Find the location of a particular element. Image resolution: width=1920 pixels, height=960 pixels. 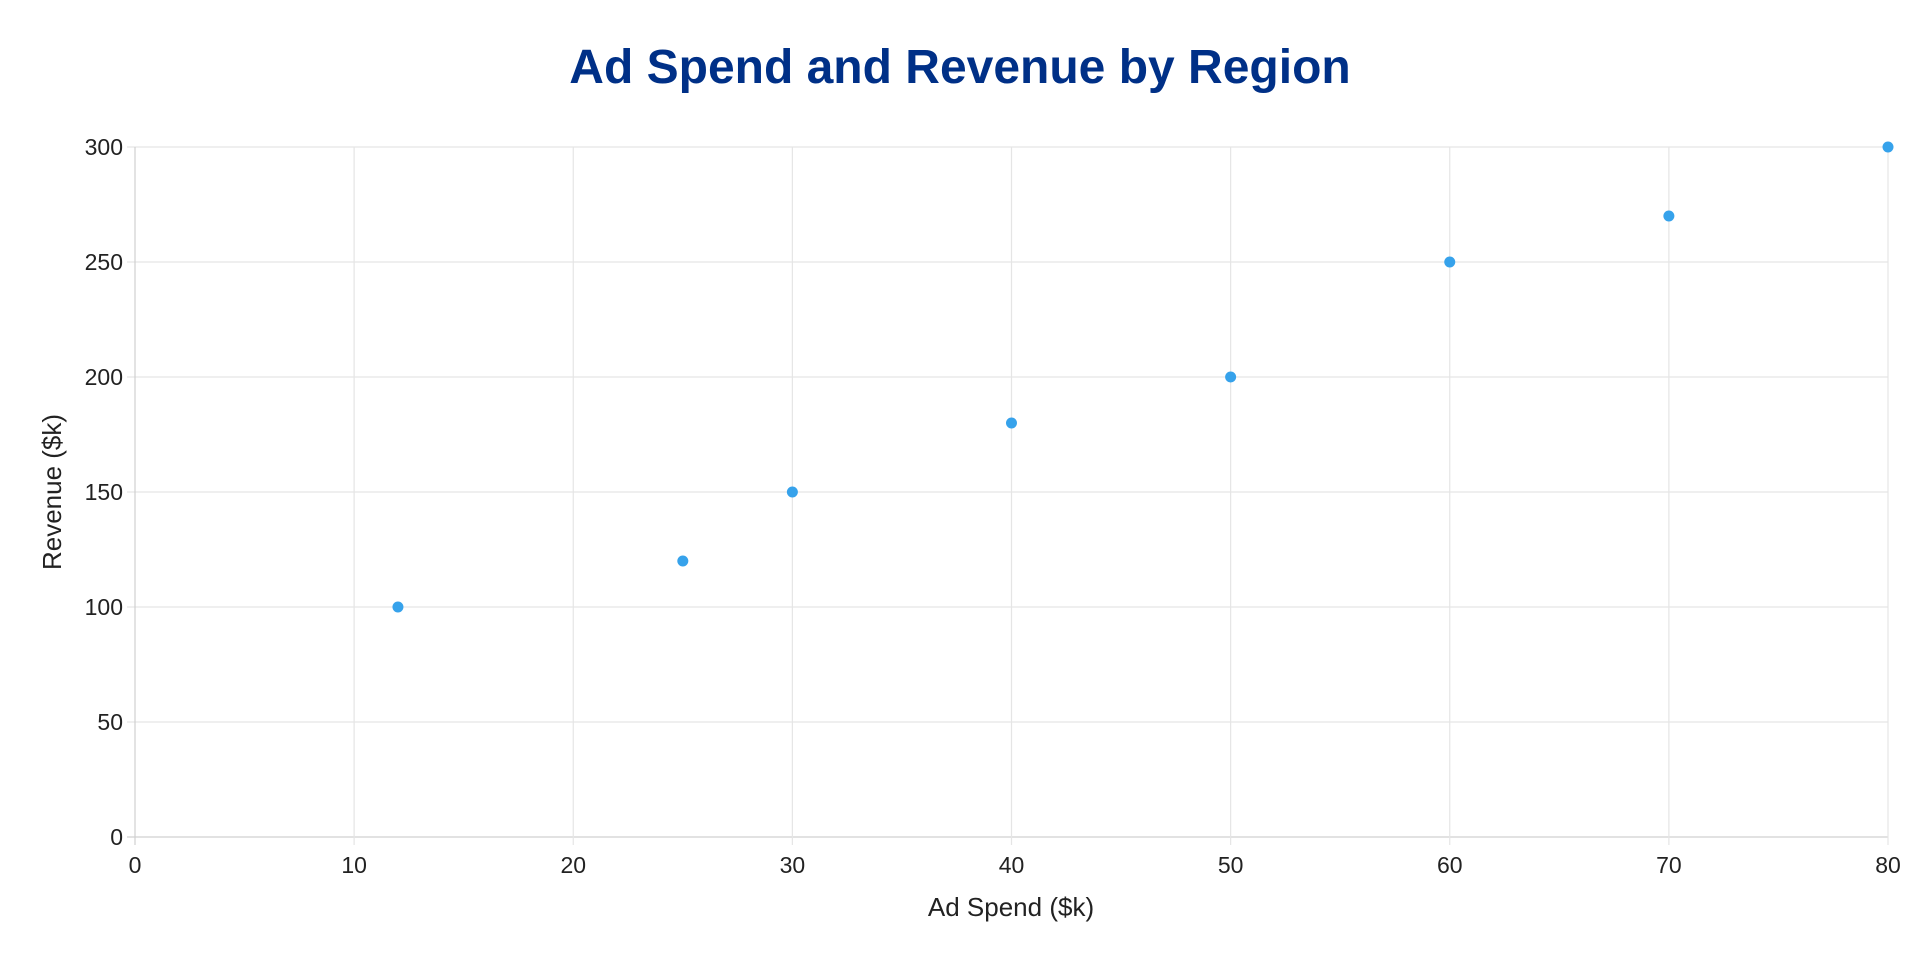

y-tick-label: 150 is located at coordinates (104, 492).